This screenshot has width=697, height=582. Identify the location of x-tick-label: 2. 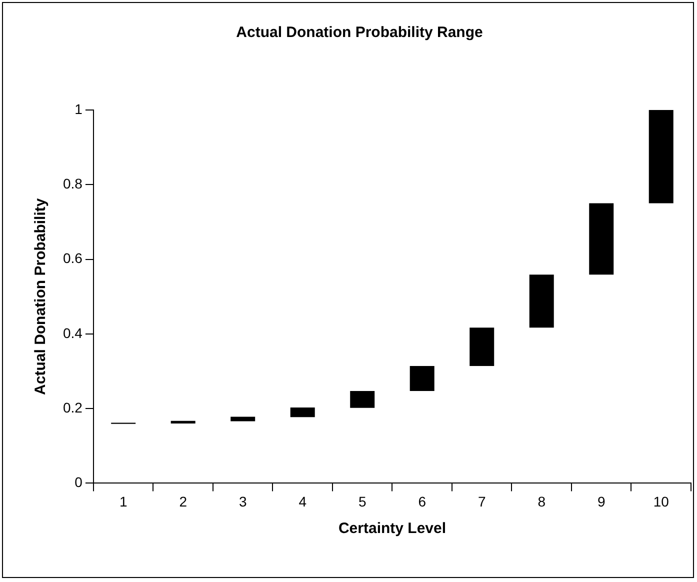
(183, 501).